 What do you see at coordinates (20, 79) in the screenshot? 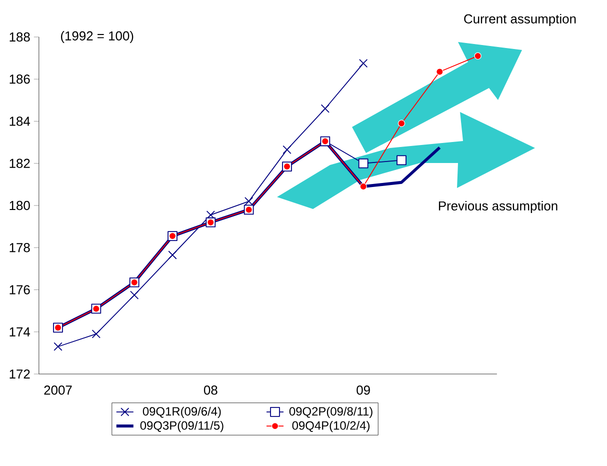
I see `y-tick-label: 186` at bounding box center [20, 79].